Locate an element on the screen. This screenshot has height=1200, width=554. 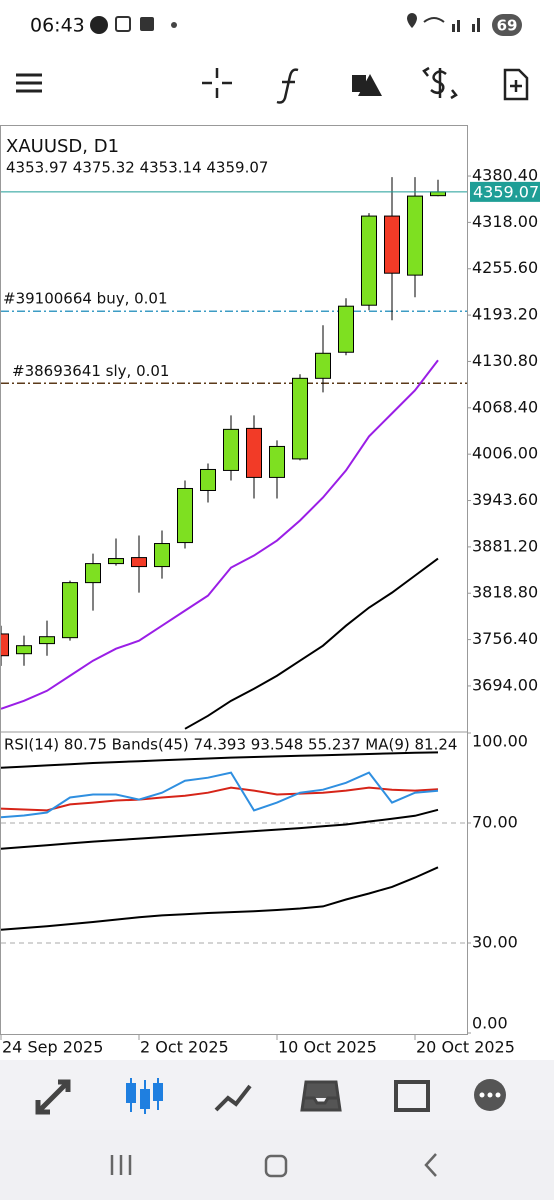
y-tick-label: 4006.00 is located at coordinates (505, 453).